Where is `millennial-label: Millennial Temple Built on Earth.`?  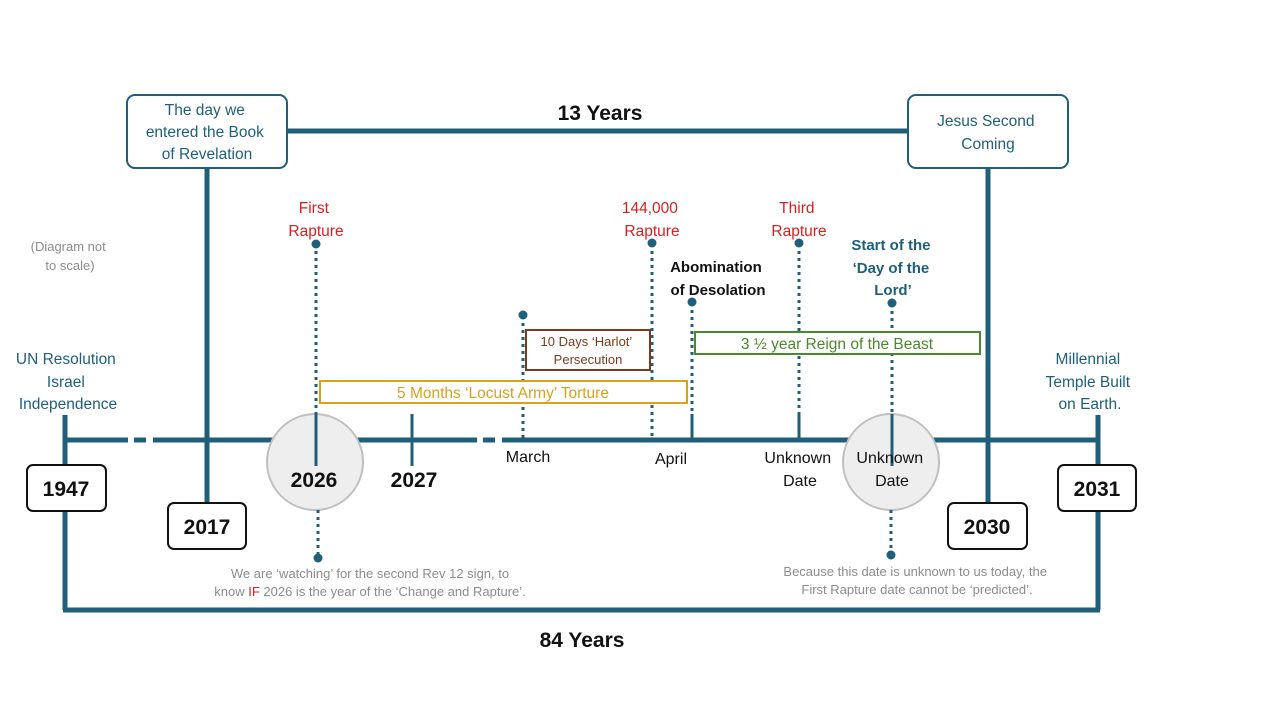
millennial-label: Millennial Temple Built on Earth. is located at coordinates (1090, 382).